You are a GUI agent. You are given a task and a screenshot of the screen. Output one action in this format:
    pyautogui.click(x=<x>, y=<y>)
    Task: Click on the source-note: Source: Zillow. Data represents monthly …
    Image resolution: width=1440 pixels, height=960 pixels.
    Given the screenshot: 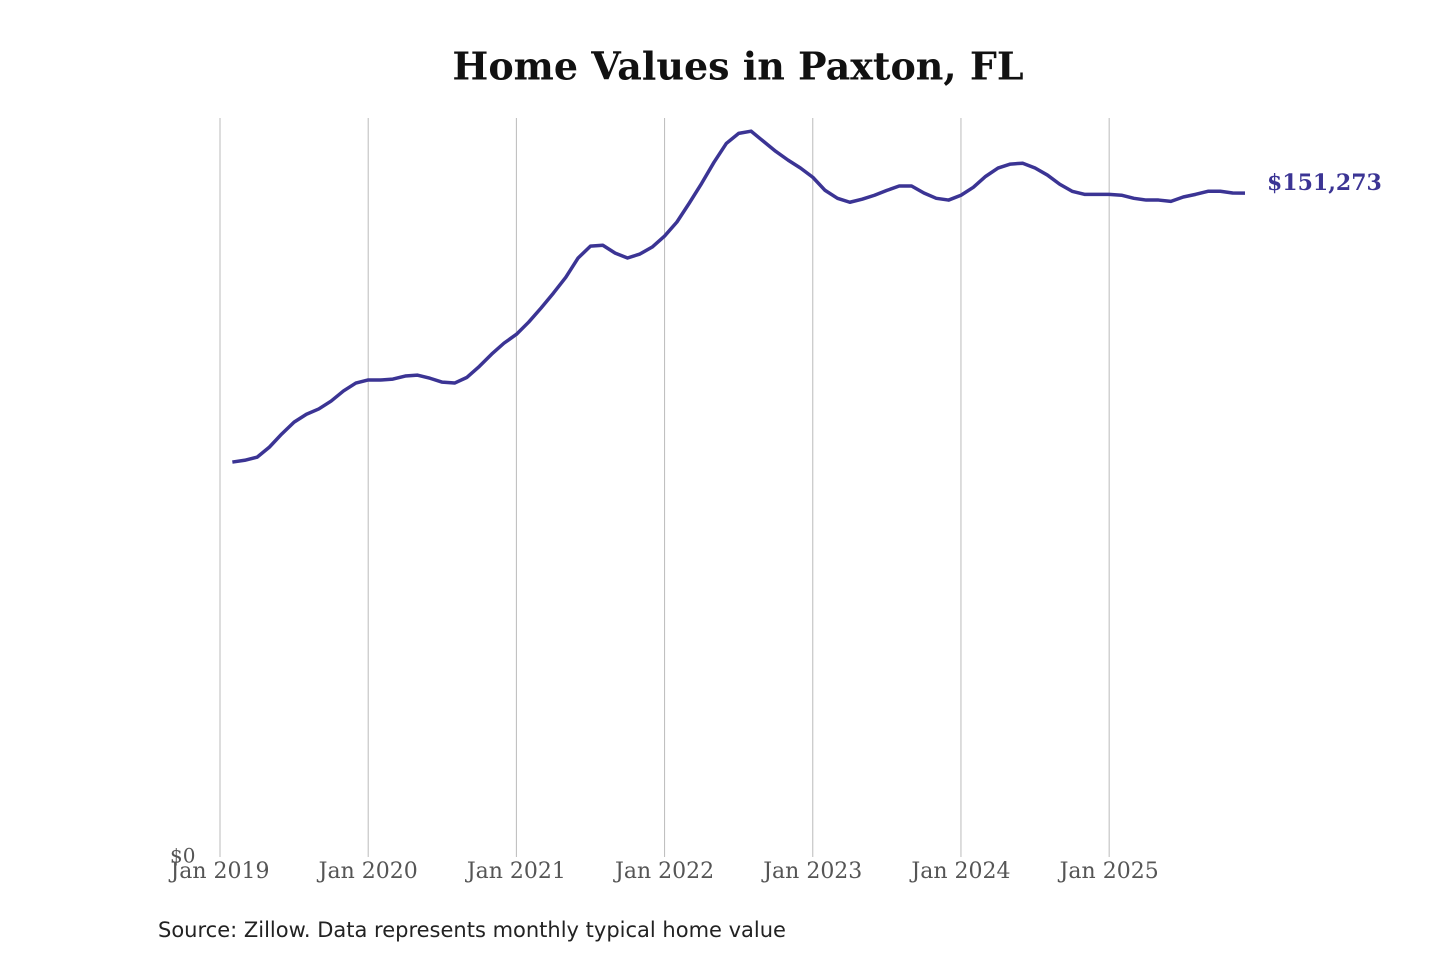 What is the action you would take?
    pyautogui.click(x=472, y=930)
    